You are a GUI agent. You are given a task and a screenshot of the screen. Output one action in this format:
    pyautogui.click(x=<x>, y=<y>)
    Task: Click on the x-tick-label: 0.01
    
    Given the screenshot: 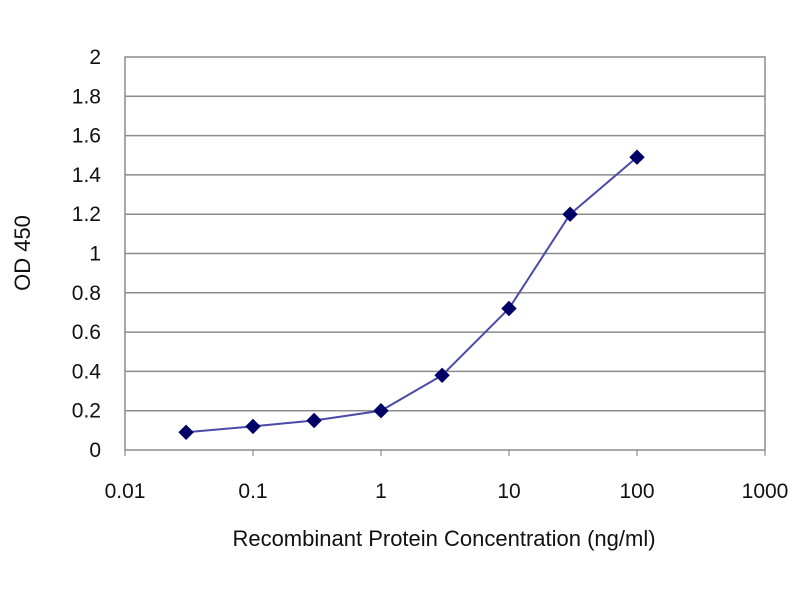 What is the action you would take?
    pyautogui.click(x=125, y=491)
    